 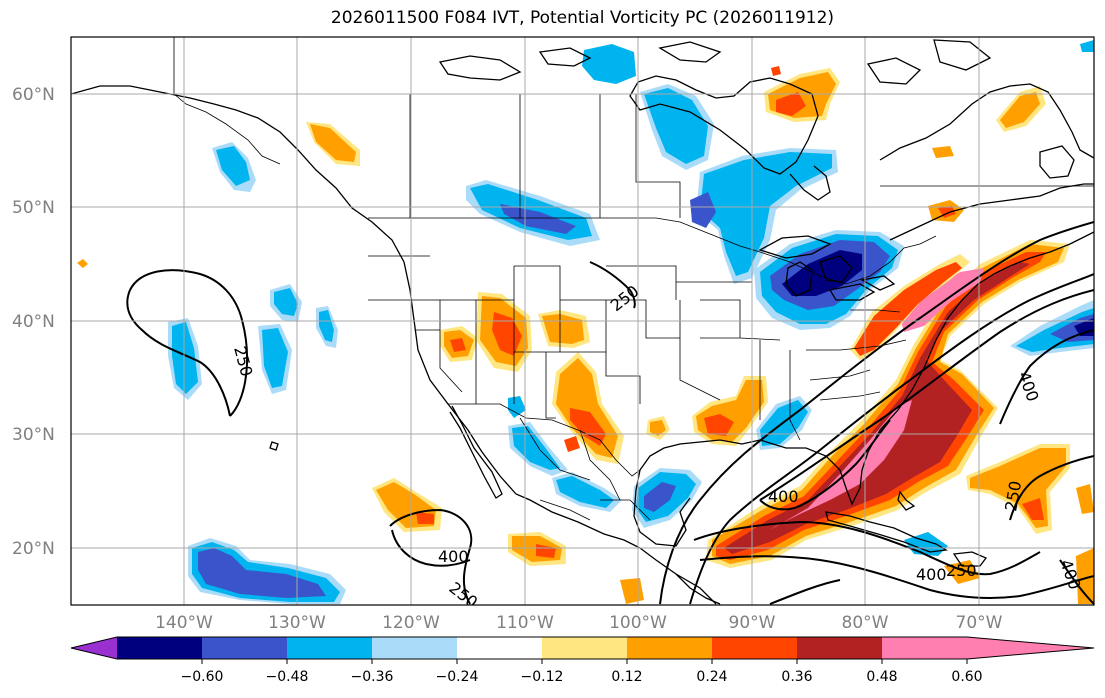 I want to click on lon-label-80: 80°W, so click(x=865, y=623).